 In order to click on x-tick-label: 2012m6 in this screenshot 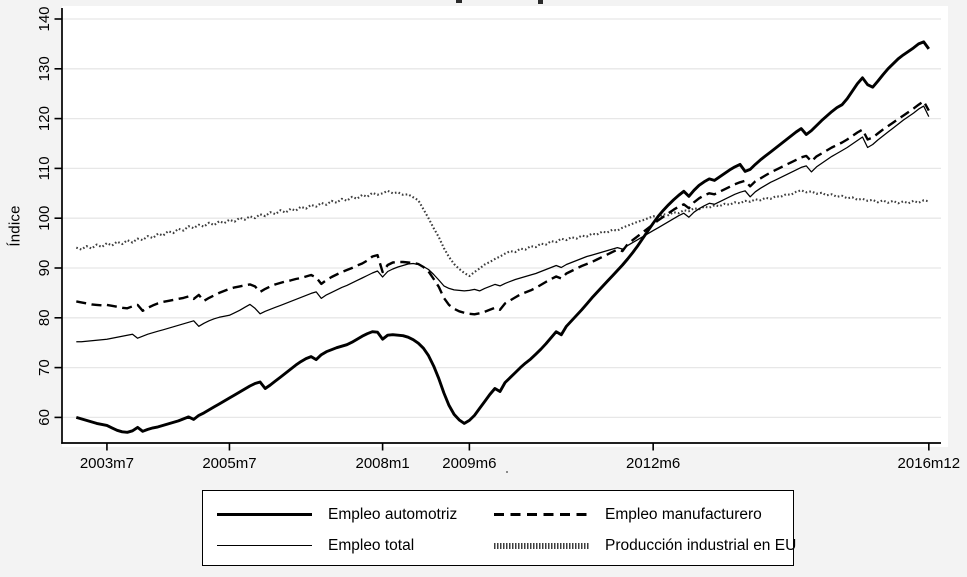, I will do `click(653, 463)`.